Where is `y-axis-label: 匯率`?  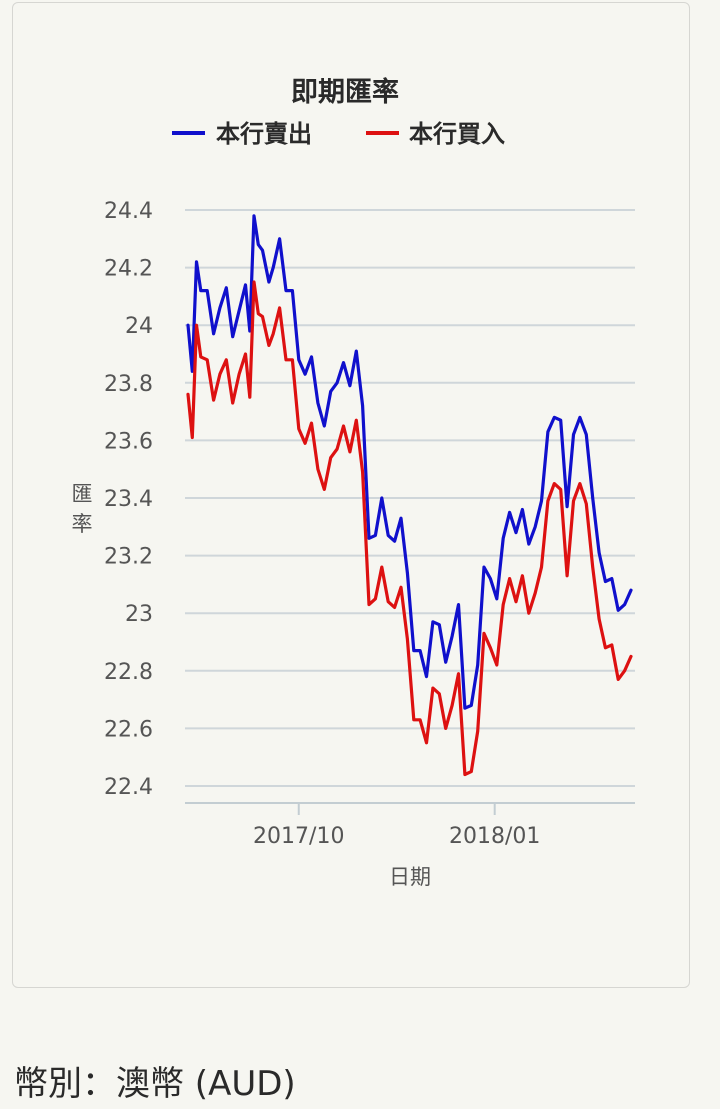
y-axis-label: 匯率 is located at coordinates (82, 509).